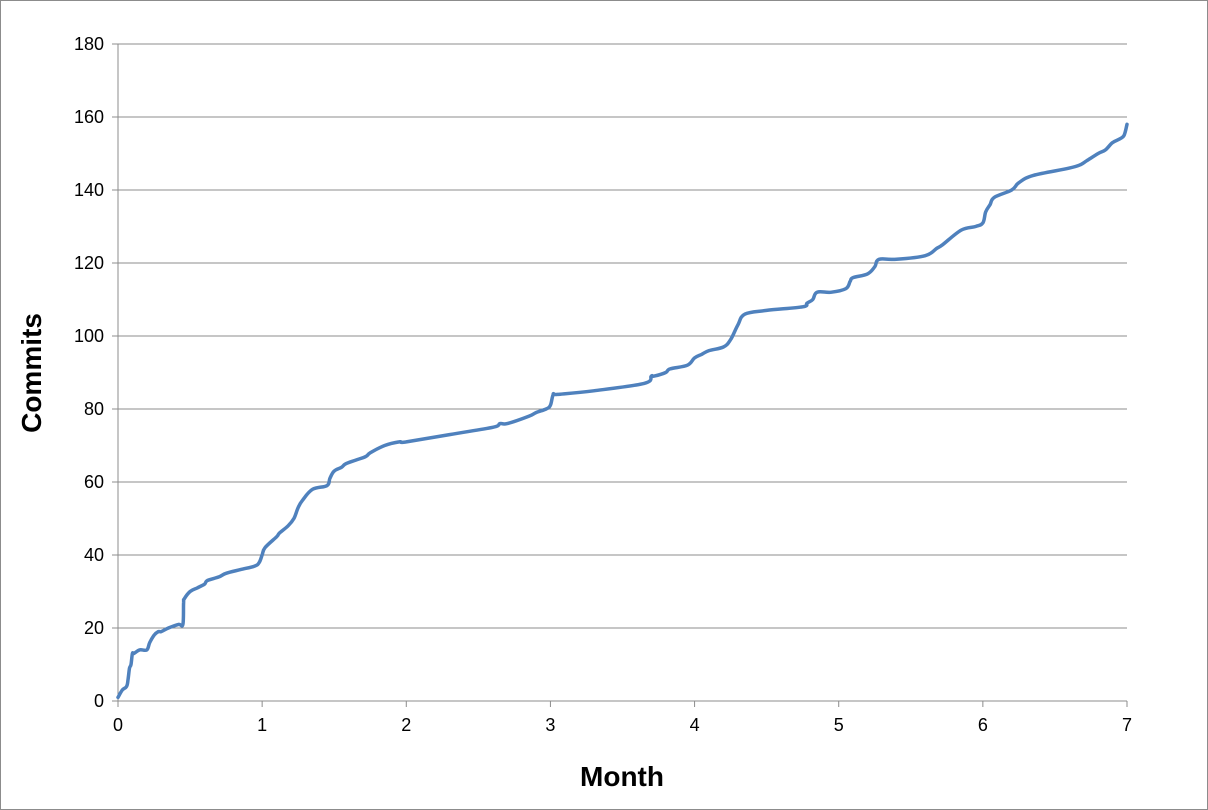  I want to click on y-tick-label: 180, so click(89, 44).